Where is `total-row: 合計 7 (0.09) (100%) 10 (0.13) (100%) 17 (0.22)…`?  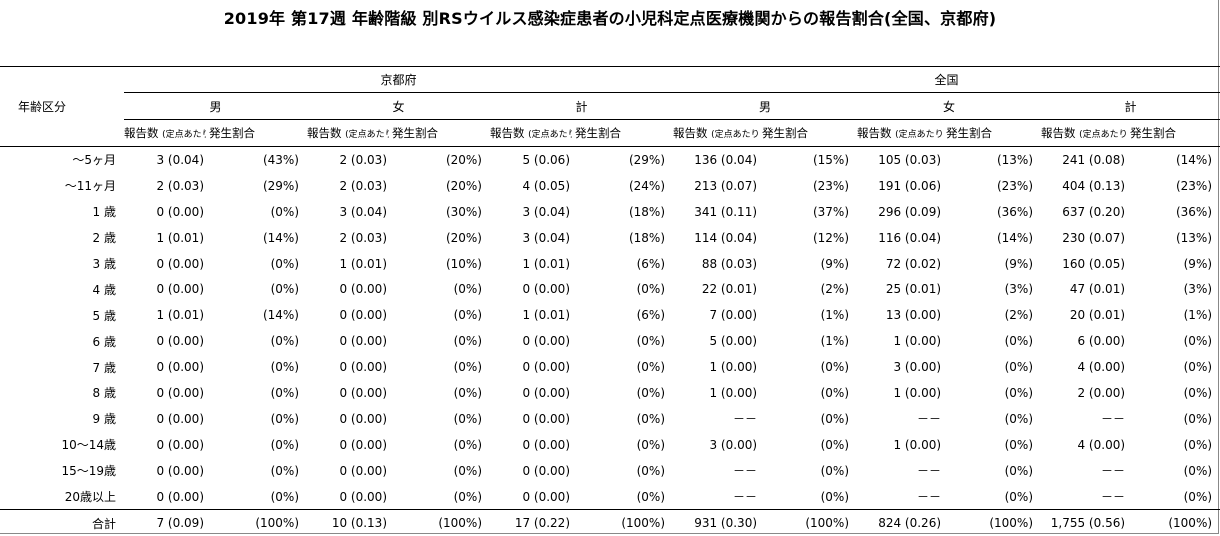 total-row: 合計 7 (0.09) (100%) 10 (0.13) (100%) 17 (0.22)… is located at coordinates (610, 522).